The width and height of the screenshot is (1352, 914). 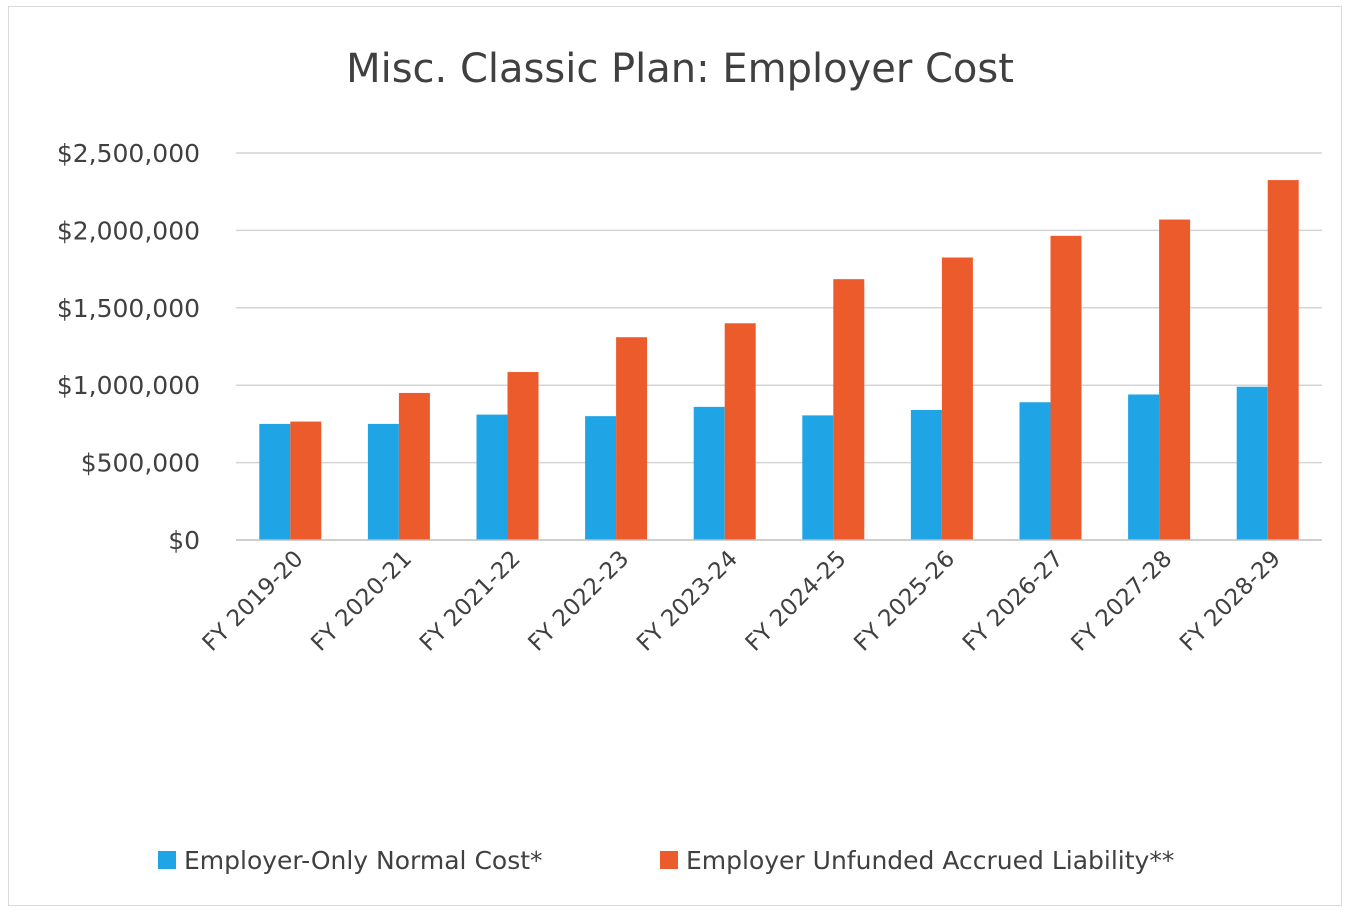 What do you see at coordinates (470, 601) in the screenshot?
I see `x-tick-label: FY 2021-22` at bounding box center [470, 601].